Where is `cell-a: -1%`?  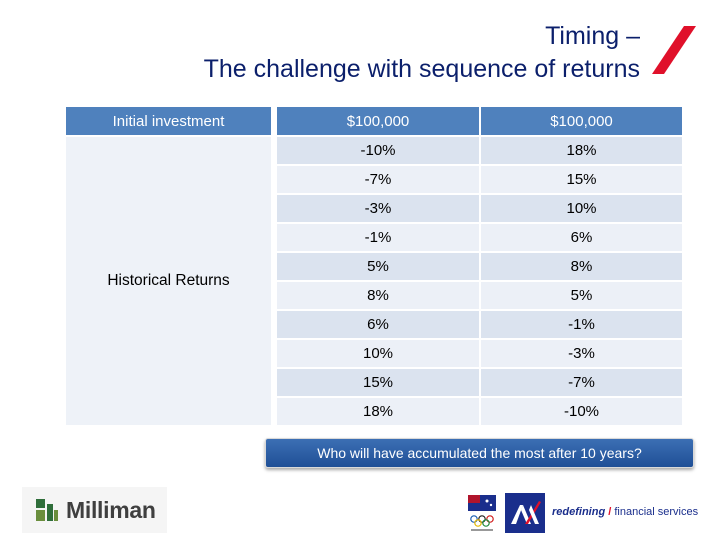 cell-a: -1% is located at coordinates (377, 237).